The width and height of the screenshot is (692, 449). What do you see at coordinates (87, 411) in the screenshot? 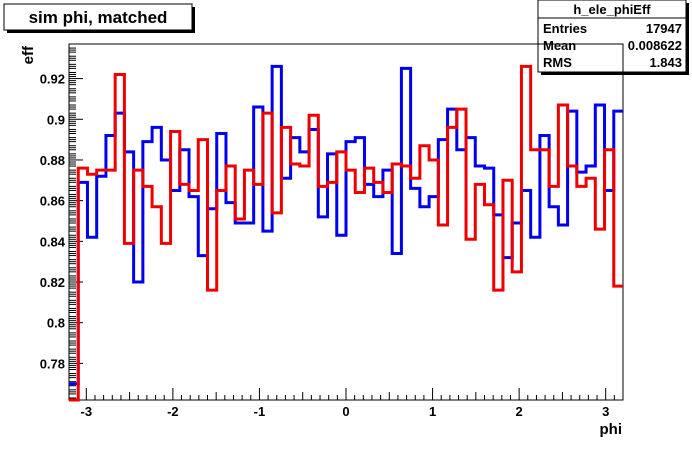
I see `x-tick-label: -3` at bounding box center [87, 411].